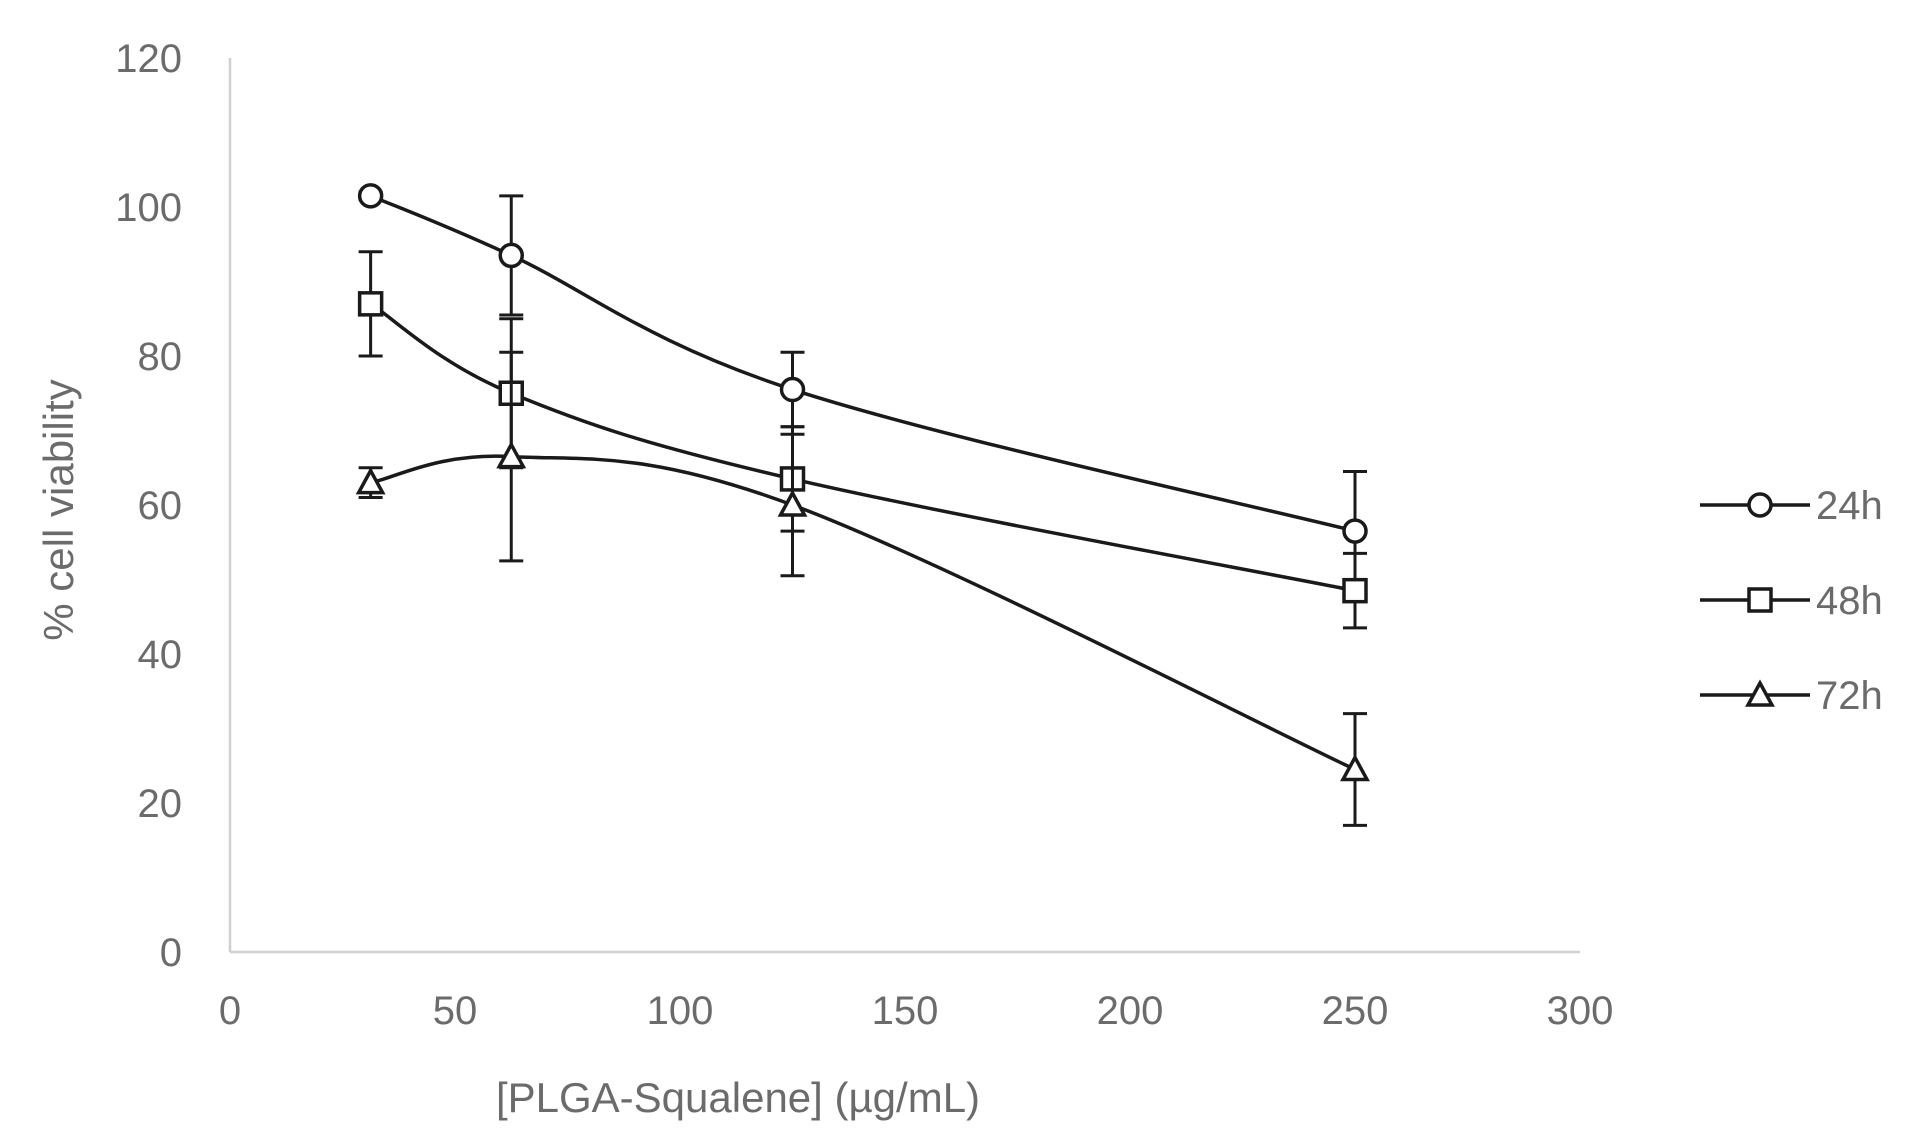 The image size is (1919, 1143). Describe the element at coordinates (171, 953) in the screenshot. I see `y-tick-label: 0` at that location.